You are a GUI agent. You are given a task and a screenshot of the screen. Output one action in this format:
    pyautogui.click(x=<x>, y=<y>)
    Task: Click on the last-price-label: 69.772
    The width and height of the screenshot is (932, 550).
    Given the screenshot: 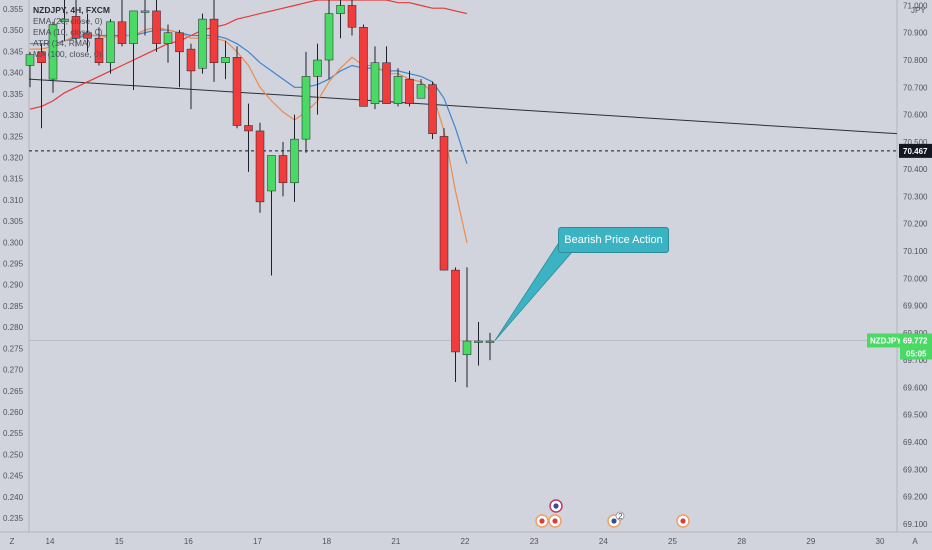 What is the action you would take?
    pyautogui.click(x=915, y=340)
    